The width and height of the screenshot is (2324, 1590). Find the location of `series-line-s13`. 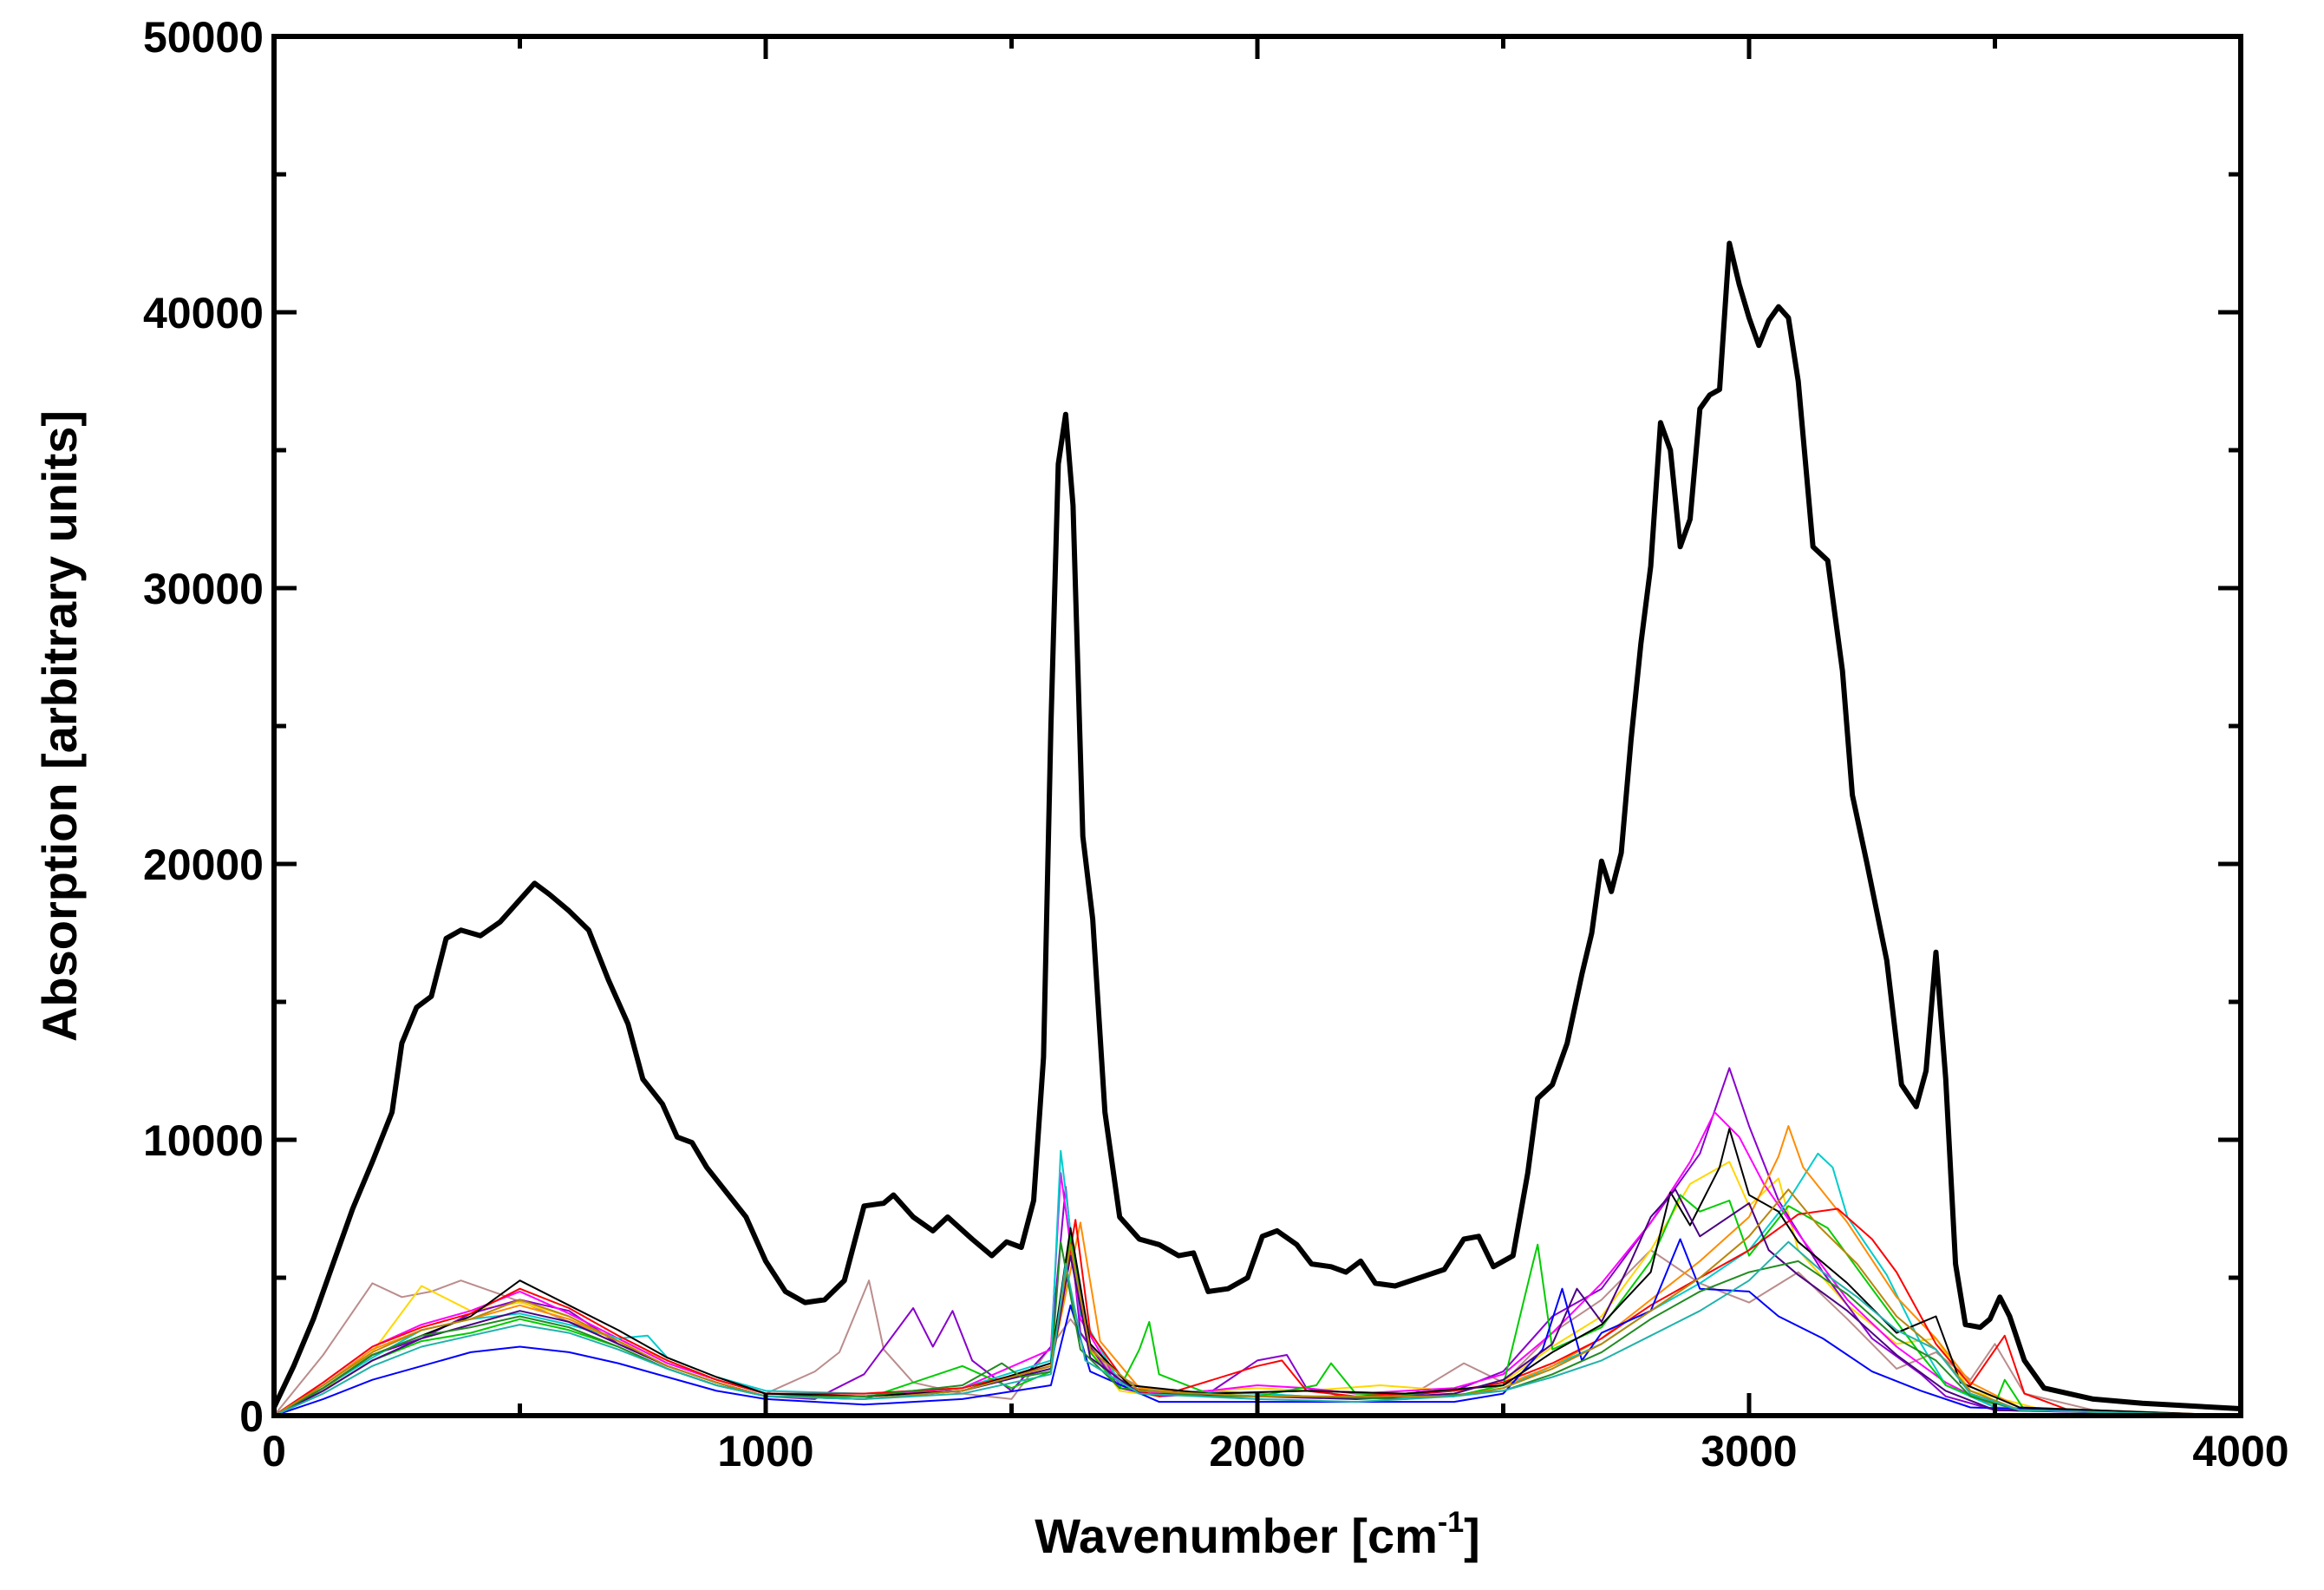

series-line-s13 is located at coordinates (1257, 1302).